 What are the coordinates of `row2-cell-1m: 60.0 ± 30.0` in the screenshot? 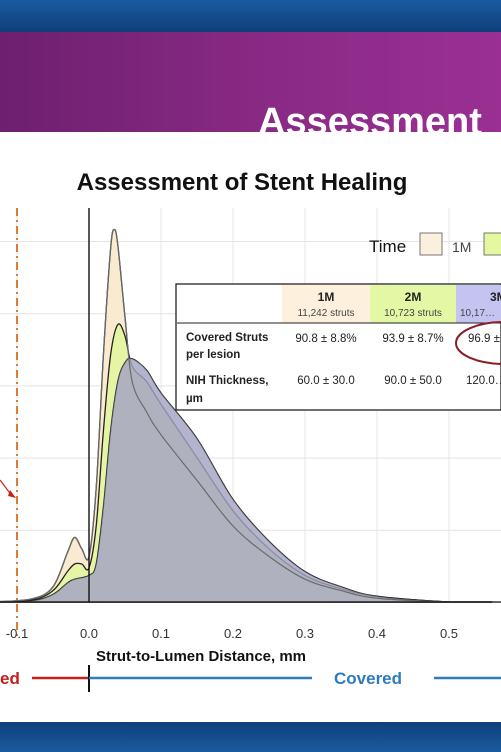 It's located at (325, 381).